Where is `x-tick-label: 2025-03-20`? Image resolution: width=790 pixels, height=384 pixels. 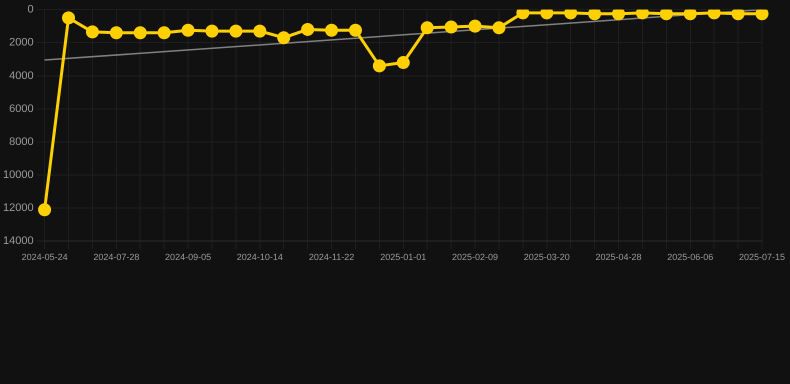
x-tick-label: 2025-03-20 is located at coordinates (547, 257).